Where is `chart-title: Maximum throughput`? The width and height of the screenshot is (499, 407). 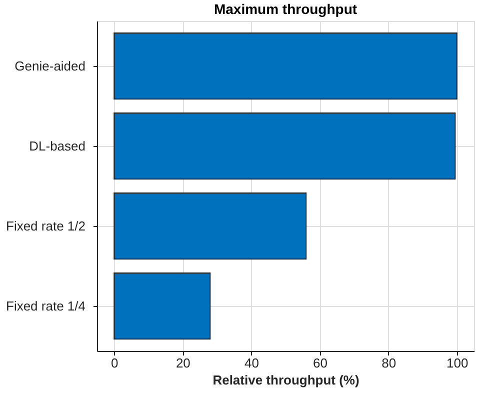
chart-title: Maximum throughput is located at coordinates (286, 9).